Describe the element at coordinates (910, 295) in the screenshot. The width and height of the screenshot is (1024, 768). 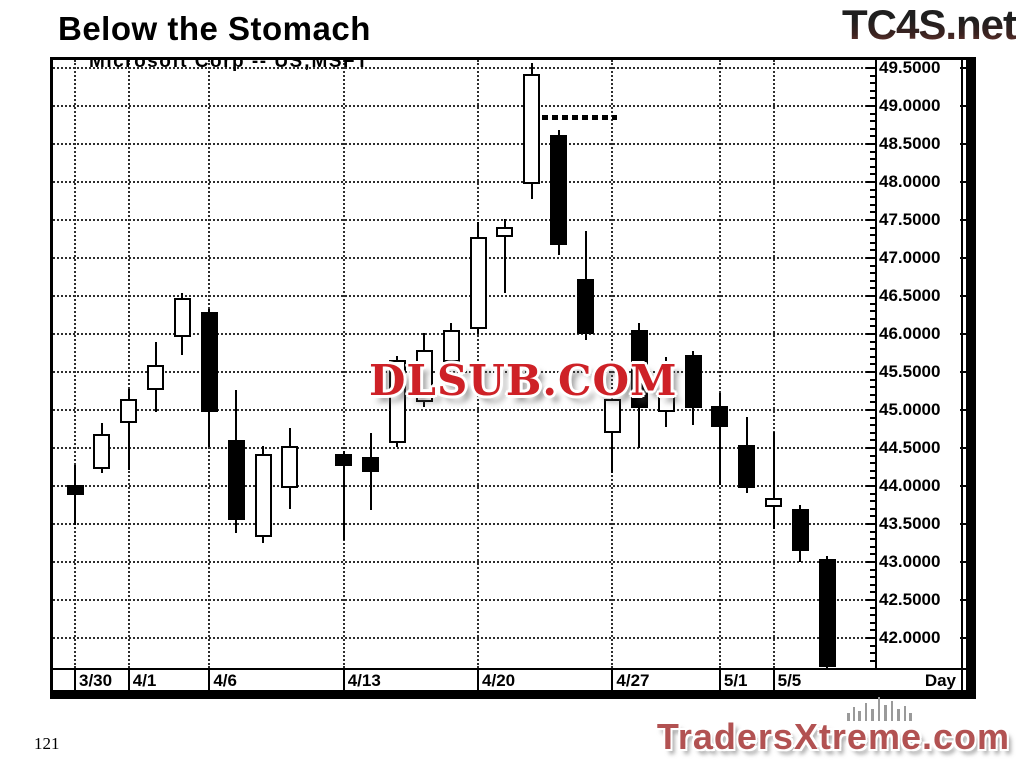
I see `y-tick-label: 46.5000` at that location.